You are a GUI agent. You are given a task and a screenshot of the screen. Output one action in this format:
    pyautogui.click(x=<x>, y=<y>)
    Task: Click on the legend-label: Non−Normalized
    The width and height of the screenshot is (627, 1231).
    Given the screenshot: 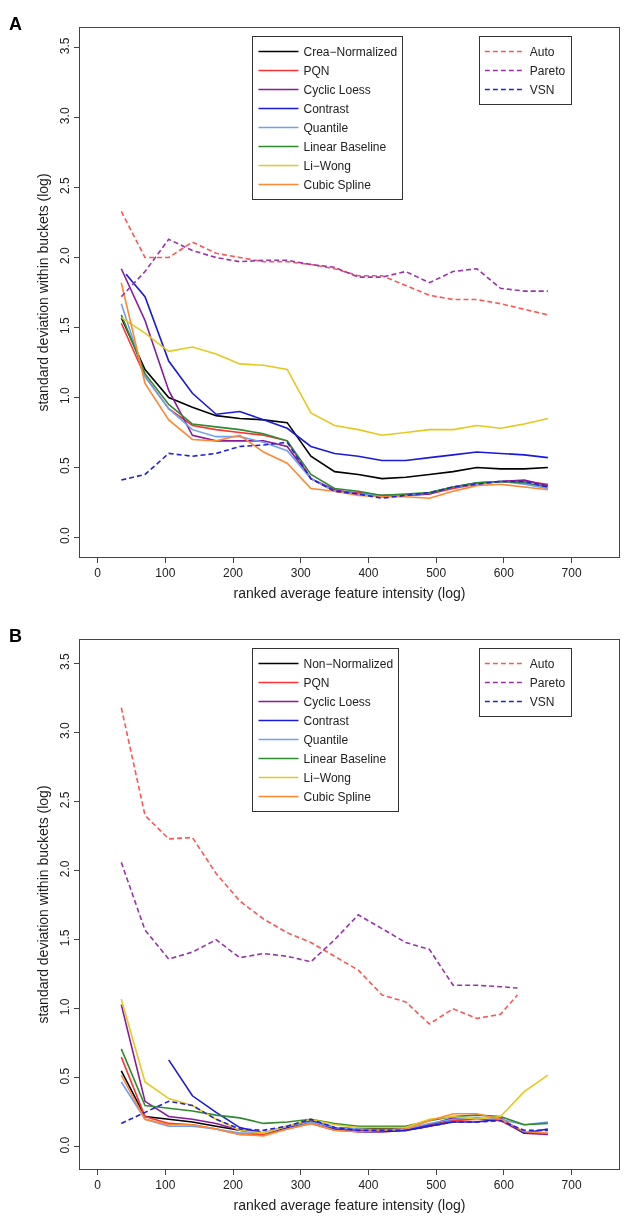 What is the action you would take?
    pyautogui.click(x=348, y=664)
    